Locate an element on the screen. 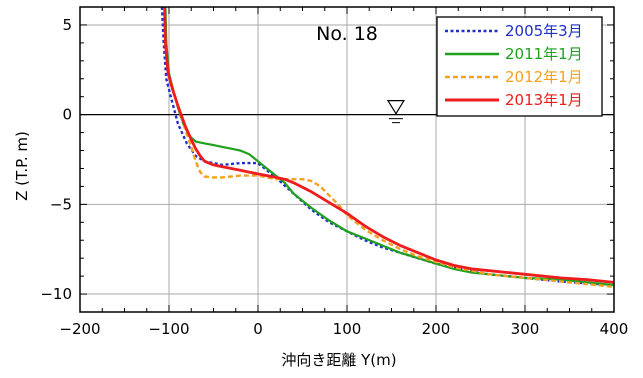  legend-label: 2005年3月 is located at coordinates (544, 31).